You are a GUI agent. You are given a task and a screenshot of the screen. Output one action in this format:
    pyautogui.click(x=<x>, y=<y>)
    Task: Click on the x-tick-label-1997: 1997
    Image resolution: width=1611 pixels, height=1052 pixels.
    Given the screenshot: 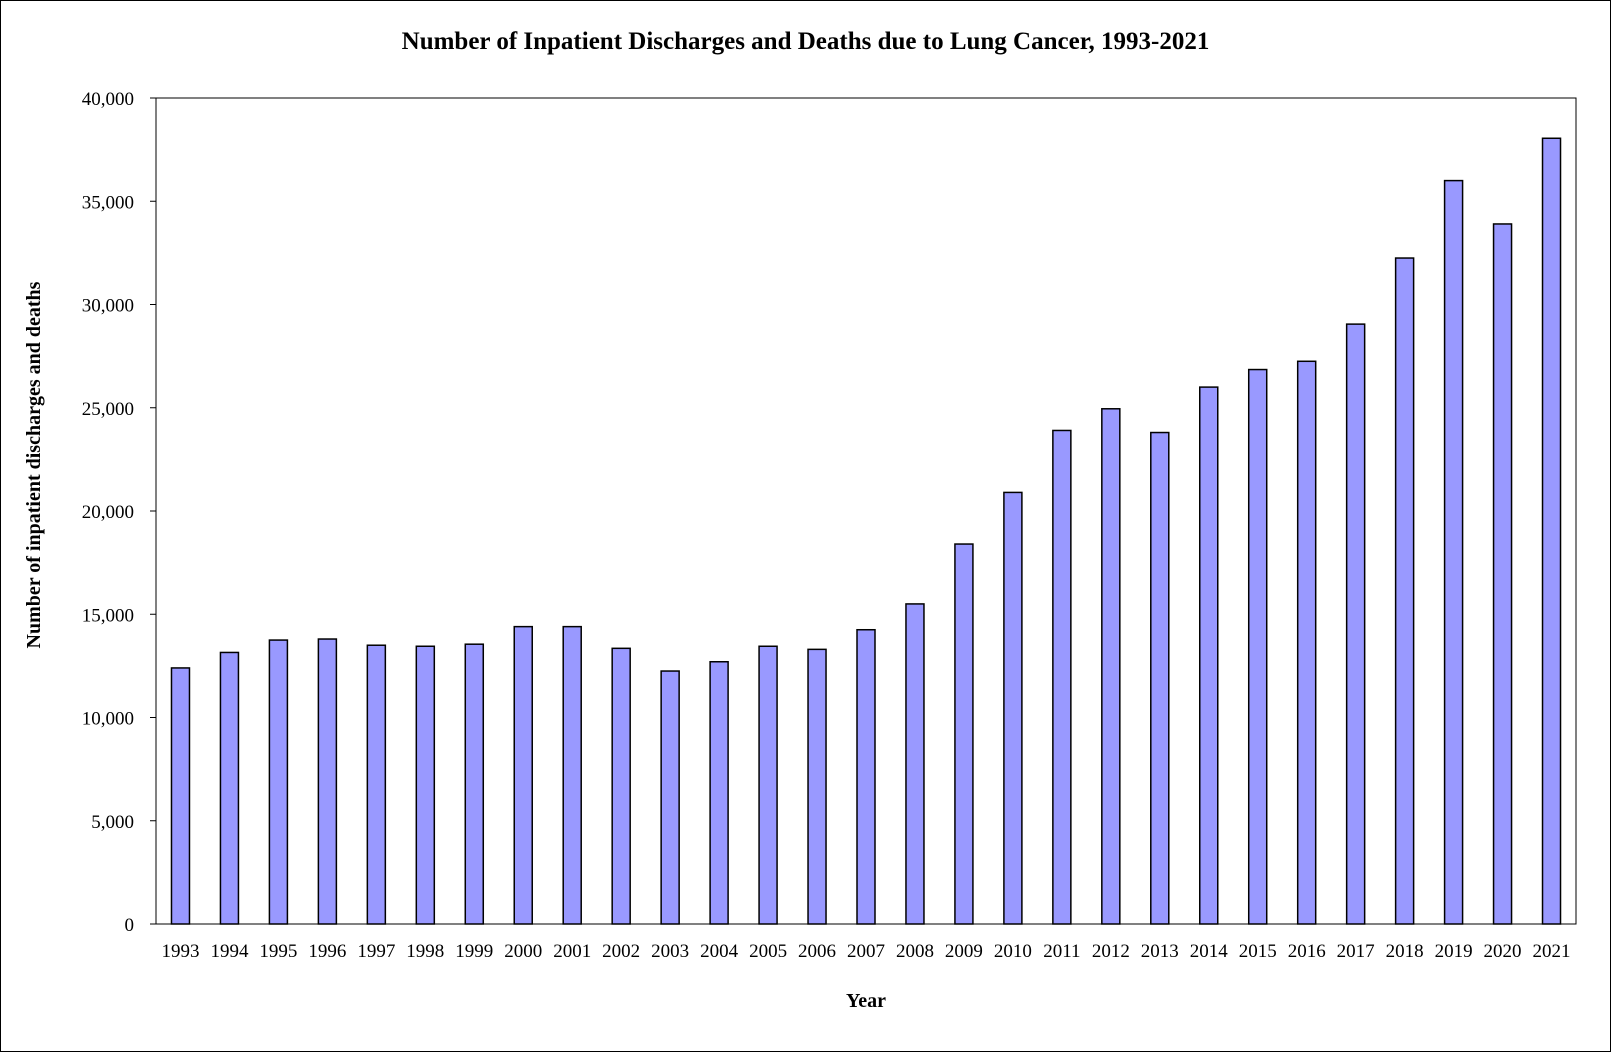 What is the action you would take?
    pyautogui.click(x=376, y=951)
    